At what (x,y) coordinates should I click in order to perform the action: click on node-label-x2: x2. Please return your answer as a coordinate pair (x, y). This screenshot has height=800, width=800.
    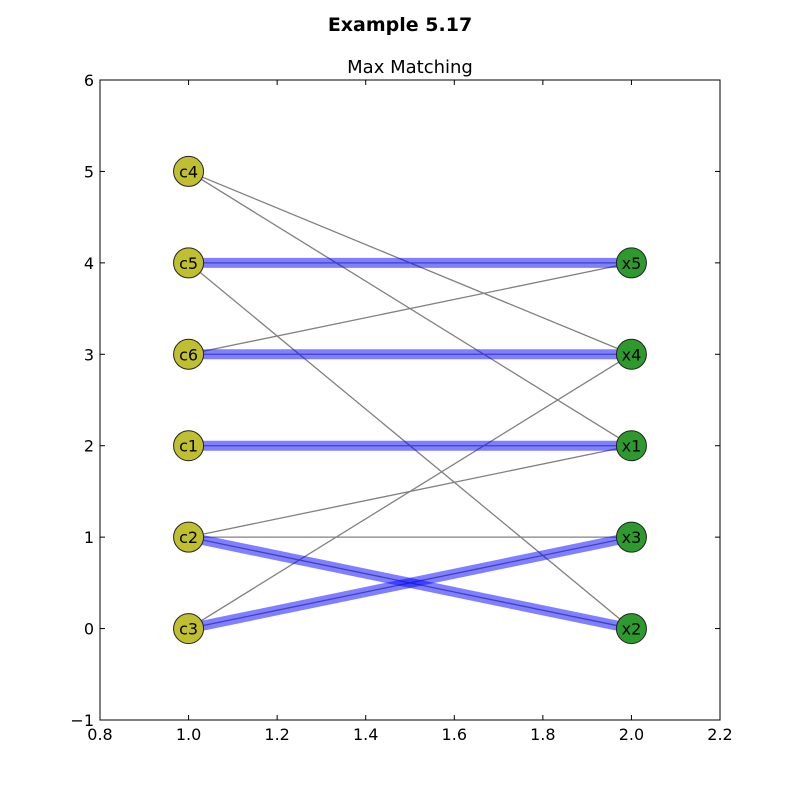
    Looking at the image, I should click on (632, 629).